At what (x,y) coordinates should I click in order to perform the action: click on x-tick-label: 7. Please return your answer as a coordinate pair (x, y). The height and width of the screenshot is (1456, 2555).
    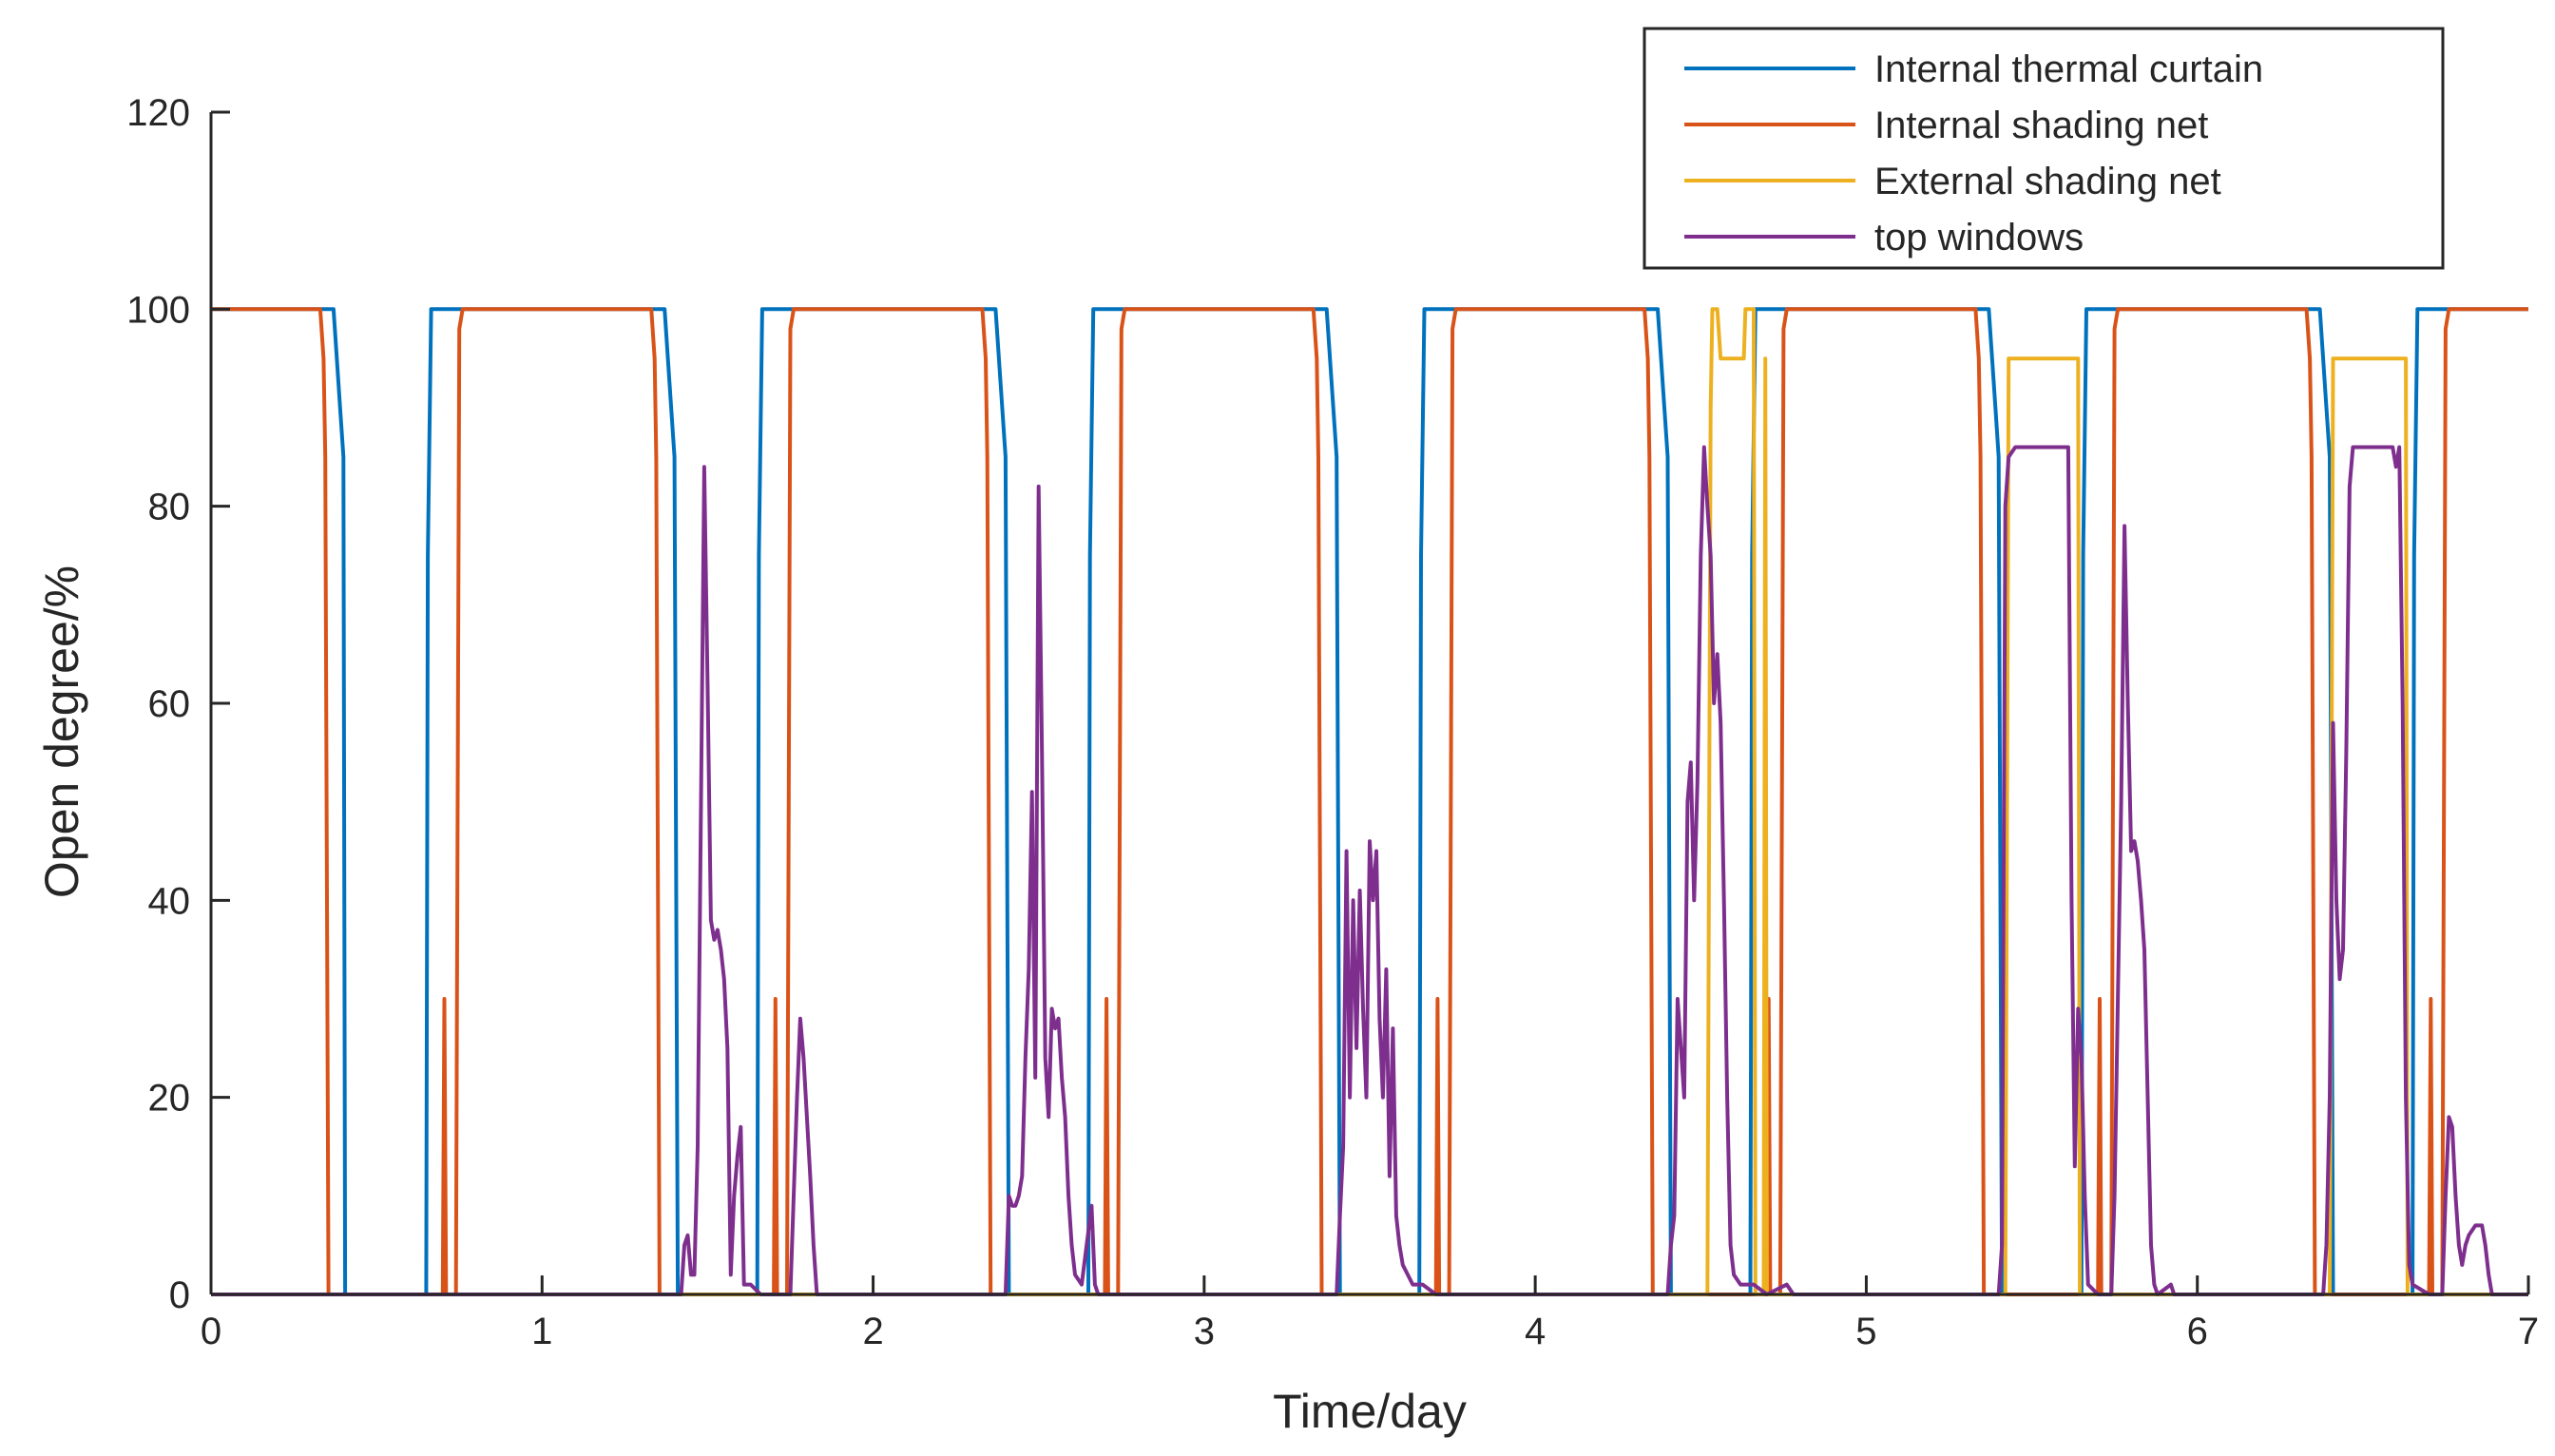
    Looking at the image, I should click on (2528, 1331).